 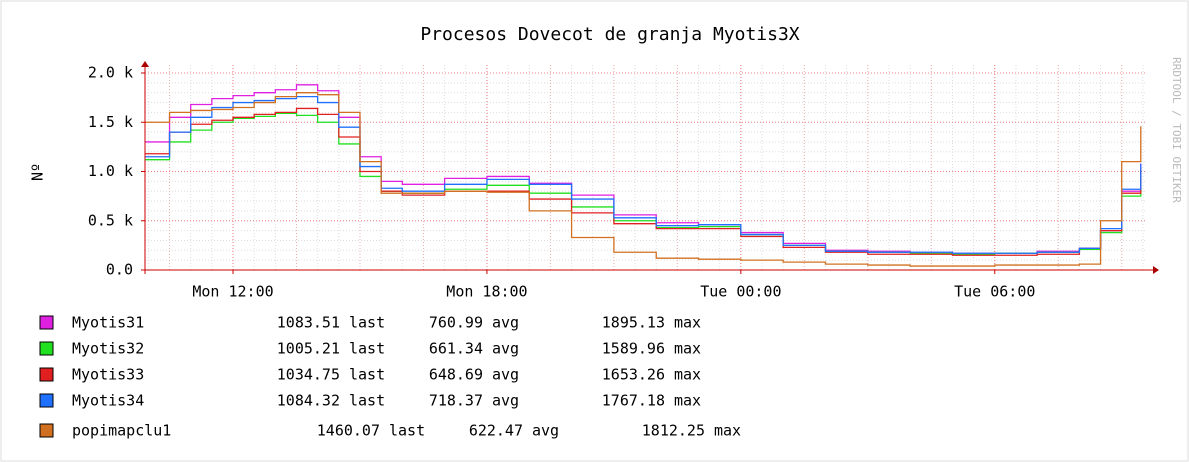 I want to click on x-axis-arrow, so click(x=1156, y=270).